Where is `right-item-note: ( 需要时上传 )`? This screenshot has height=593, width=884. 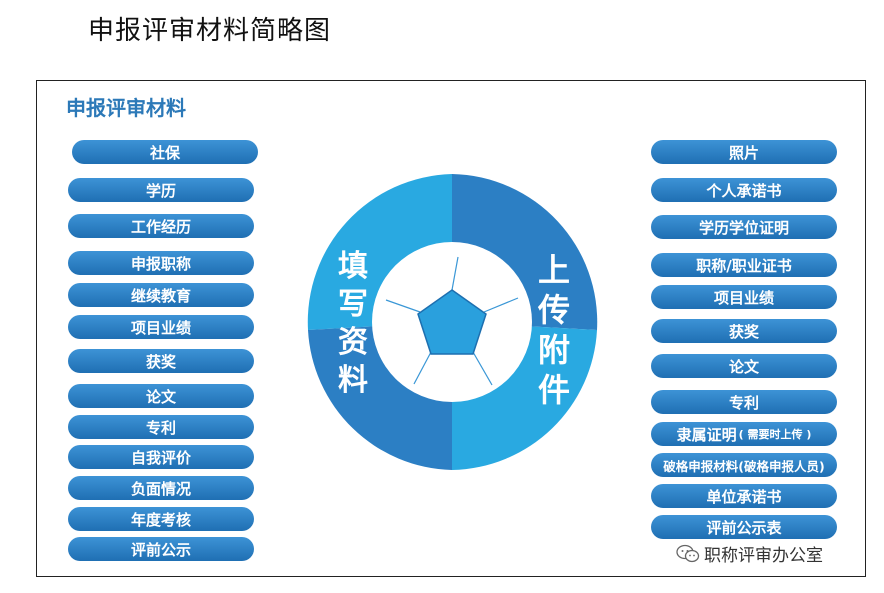
right-item-note: ( 需要时上传 ) is located at coordinates (775, 434).